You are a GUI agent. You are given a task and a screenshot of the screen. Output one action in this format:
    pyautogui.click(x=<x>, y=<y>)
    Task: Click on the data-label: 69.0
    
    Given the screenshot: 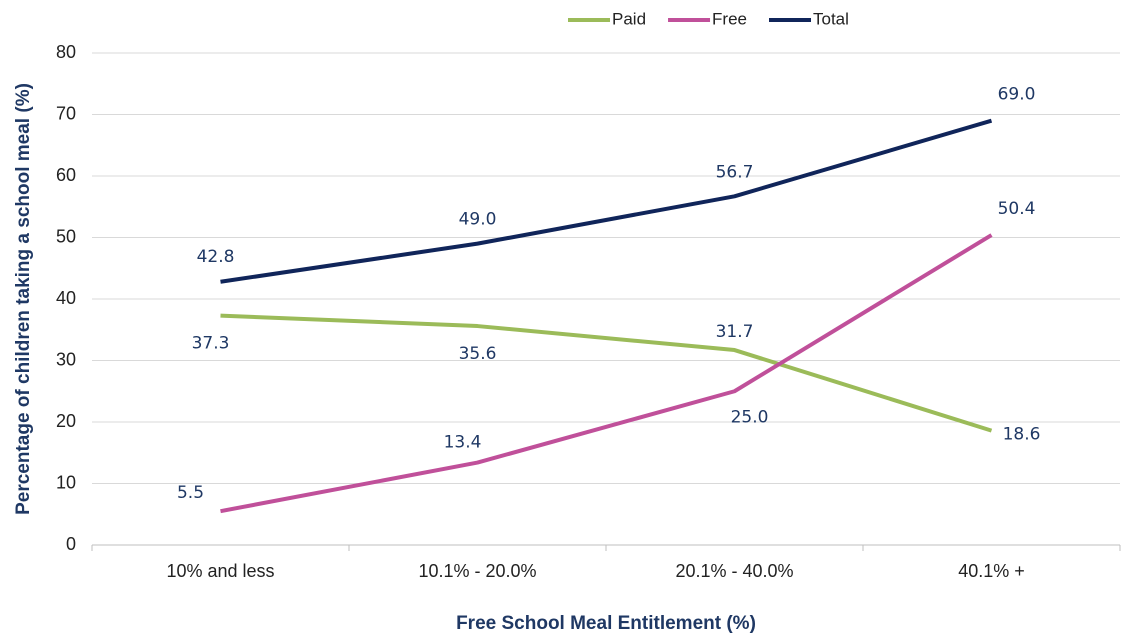 What is the action you would take?
    pyautogui.click(x=1017, y=95)
    